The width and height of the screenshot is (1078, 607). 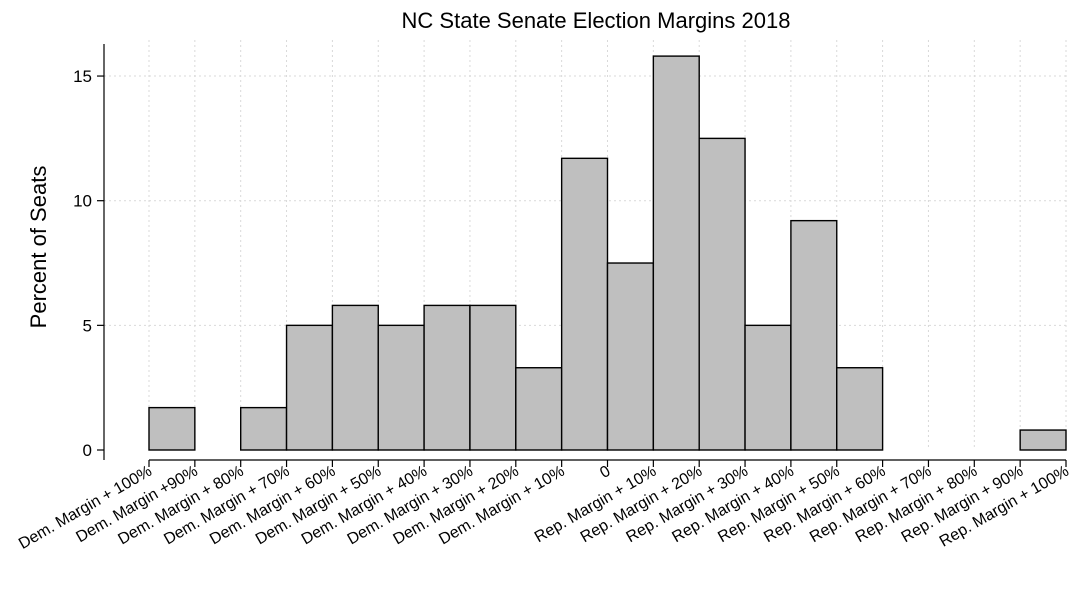 What do you see at coordinates (605, 472) in the screenshot?
I see `x-tick-label: 0` at bounding box center [605, 472].